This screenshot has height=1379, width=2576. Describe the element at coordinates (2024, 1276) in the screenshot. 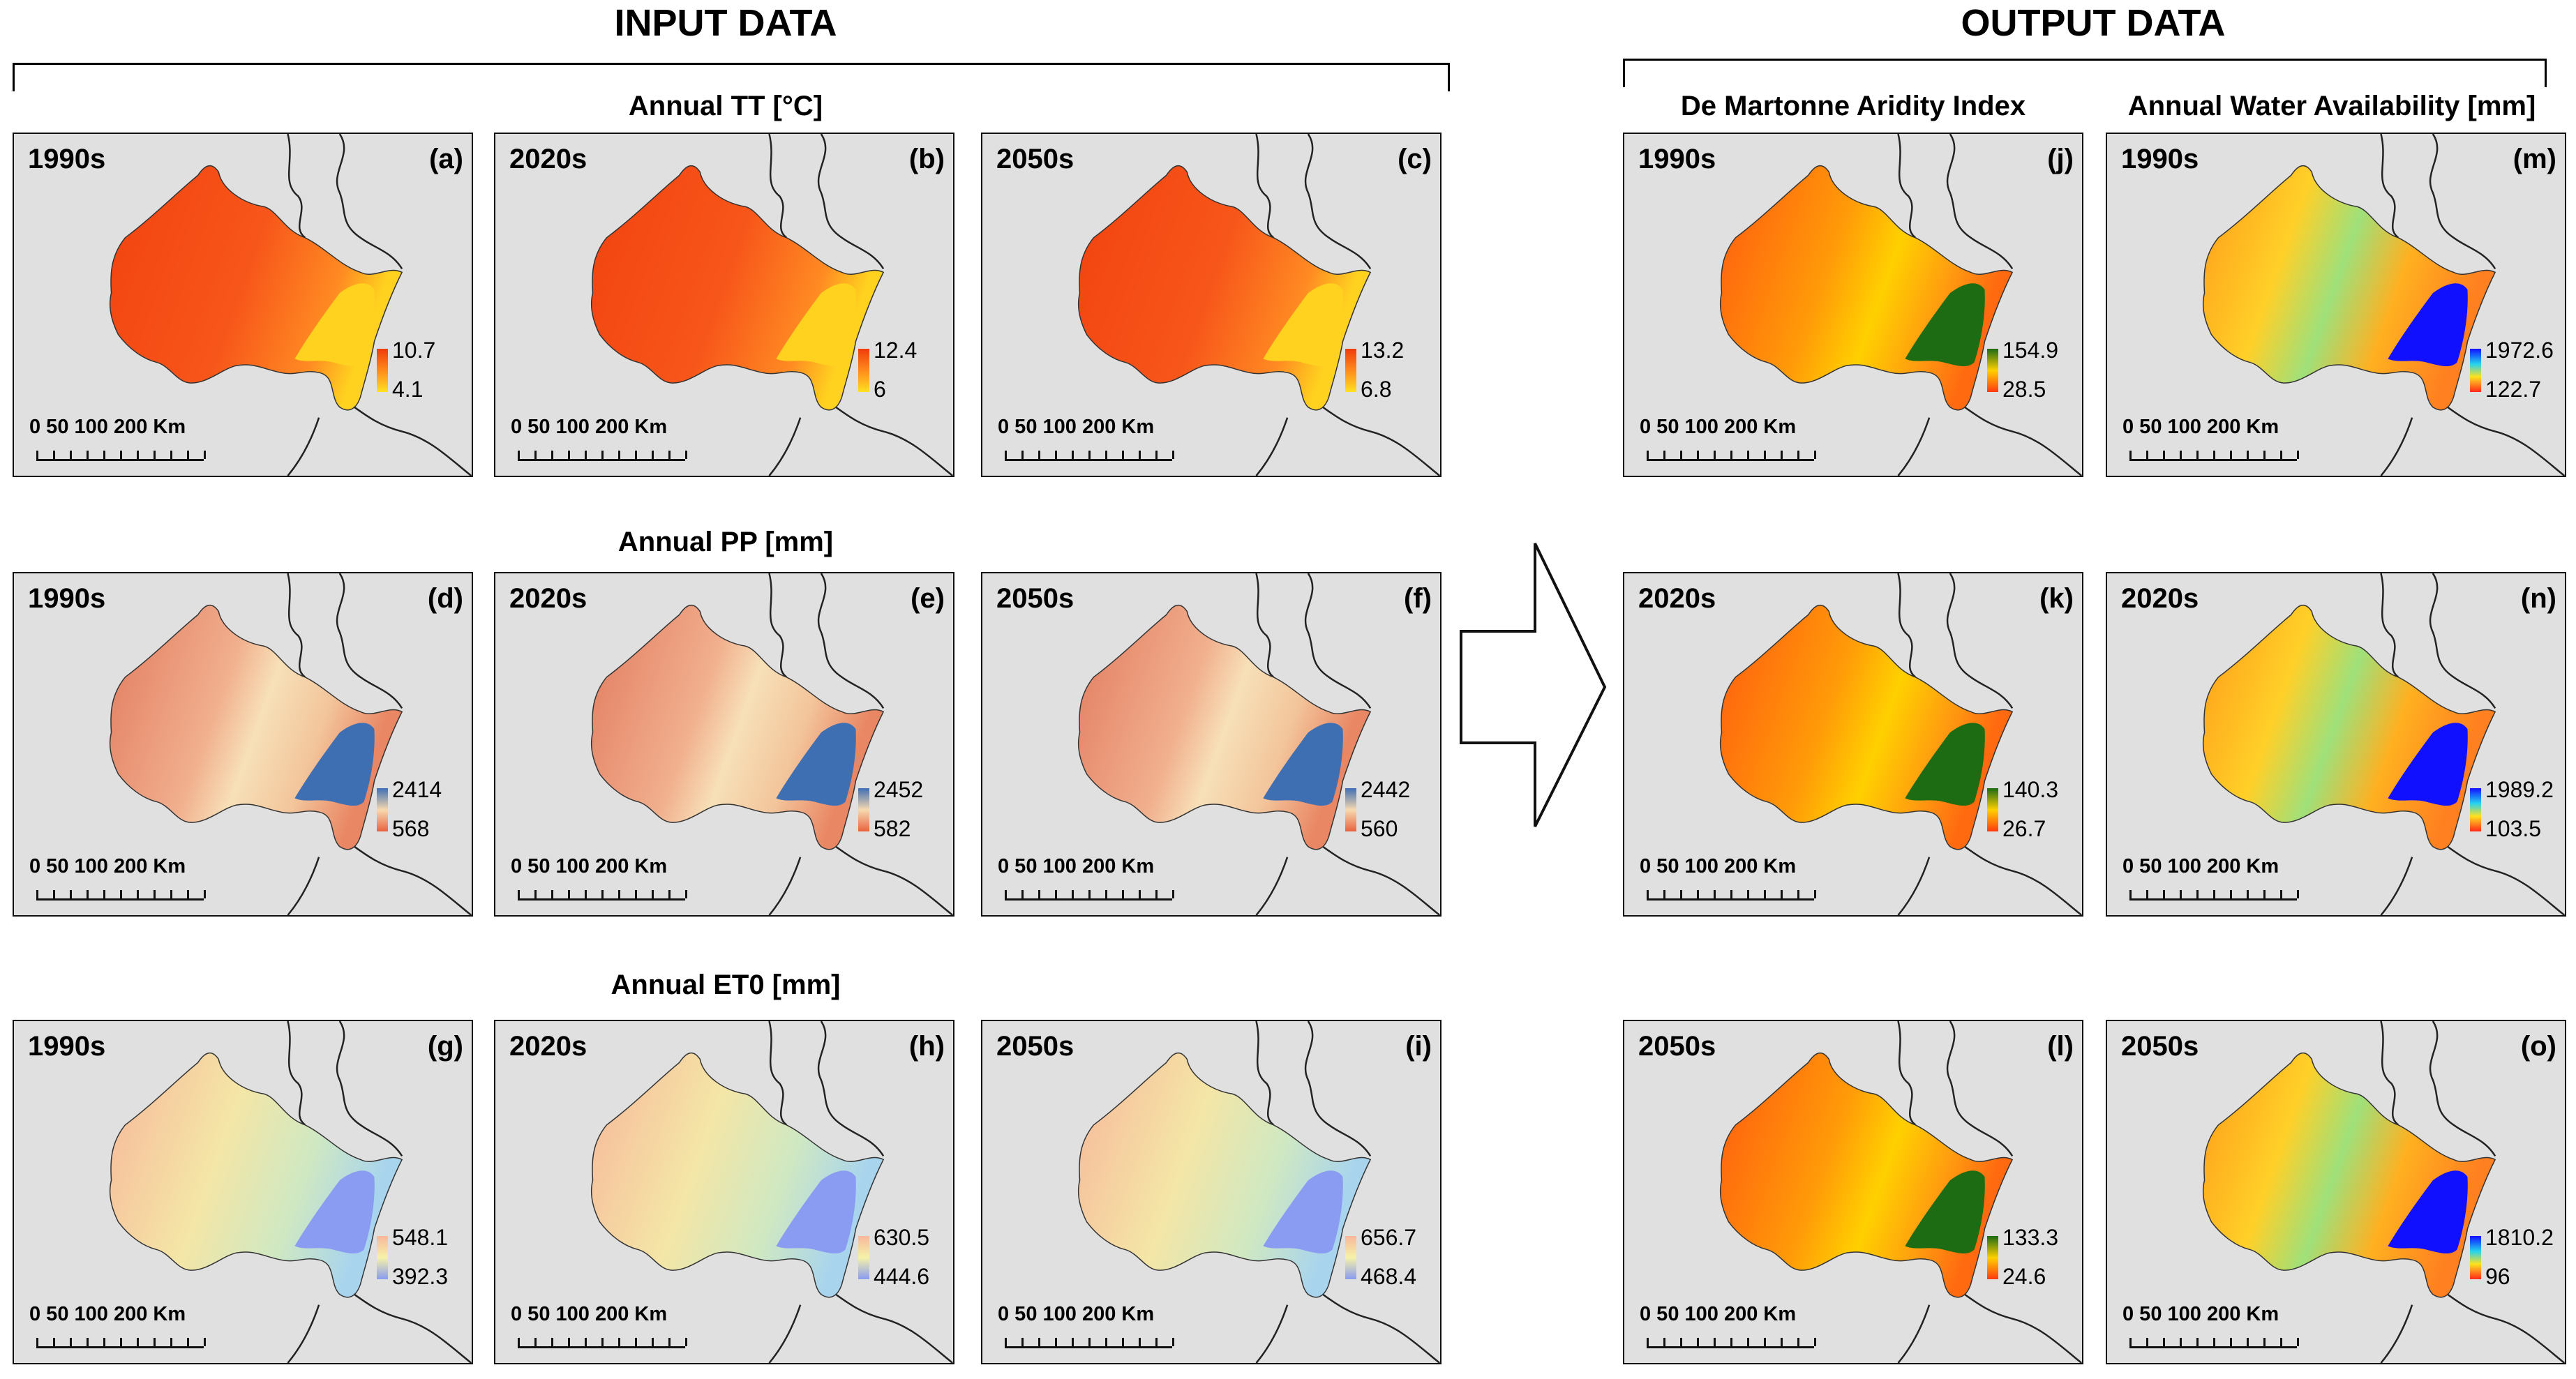

I see `legend-min-value: 24.6` at that location.